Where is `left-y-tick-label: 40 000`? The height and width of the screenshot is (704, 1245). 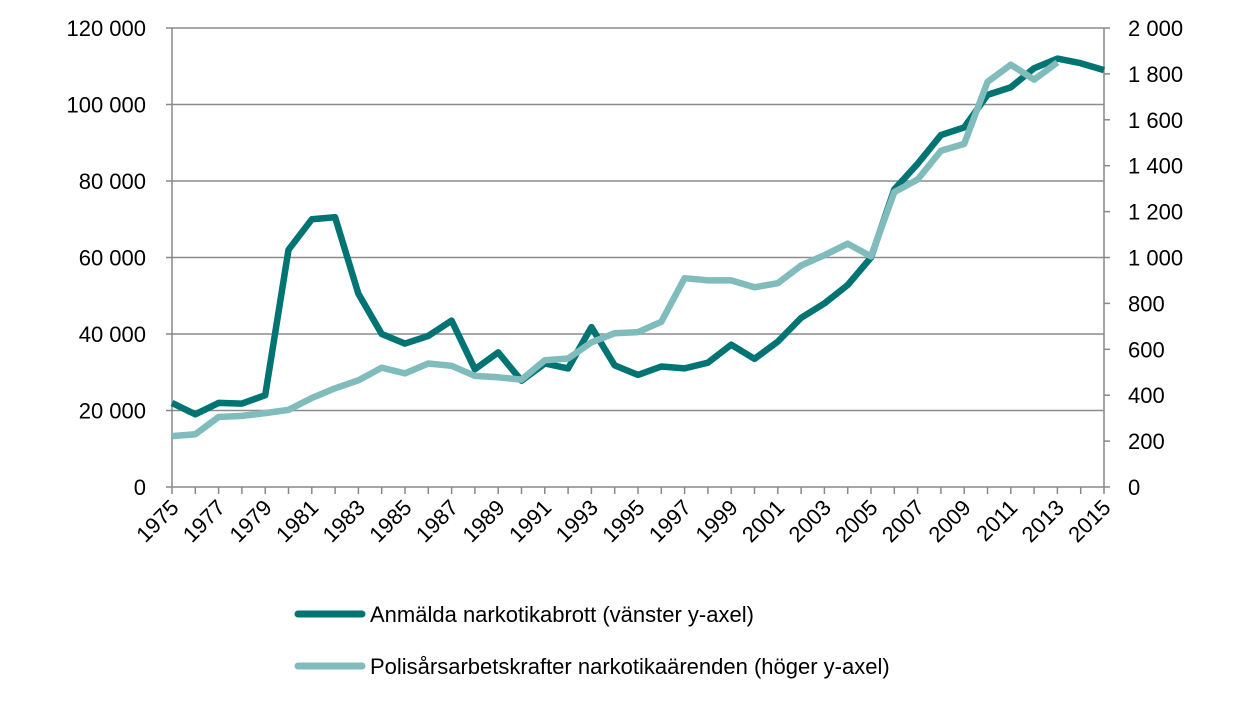
left-y-tick-label: 40 000 is located at coordinates (112, 334).